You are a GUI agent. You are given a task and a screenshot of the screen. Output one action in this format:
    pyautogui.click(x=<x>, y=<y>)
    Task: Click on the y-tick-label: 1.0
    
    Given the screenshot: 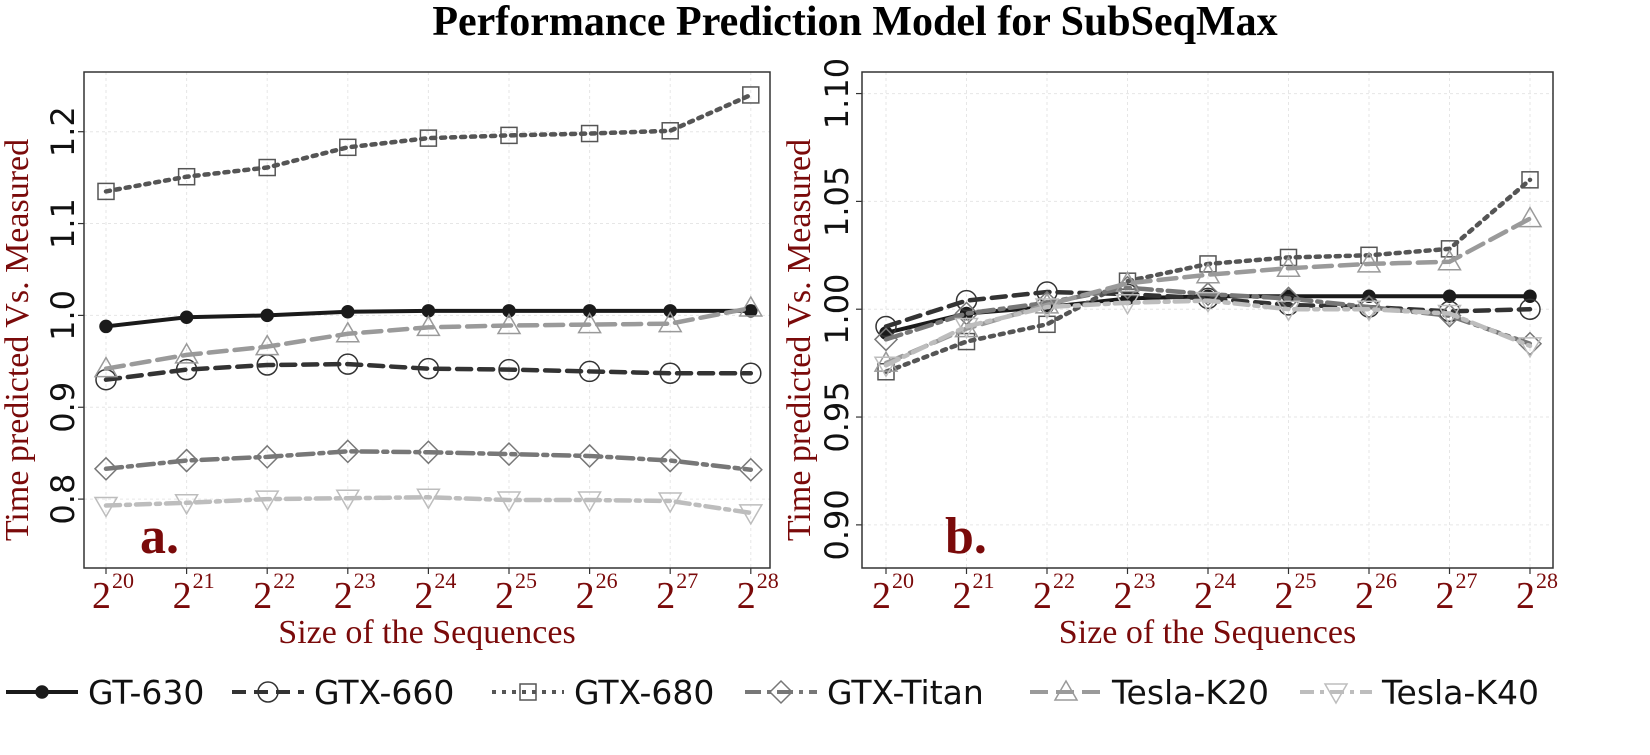 What is the action you would take?
    pyautogui.click(x=63, y=315)
    